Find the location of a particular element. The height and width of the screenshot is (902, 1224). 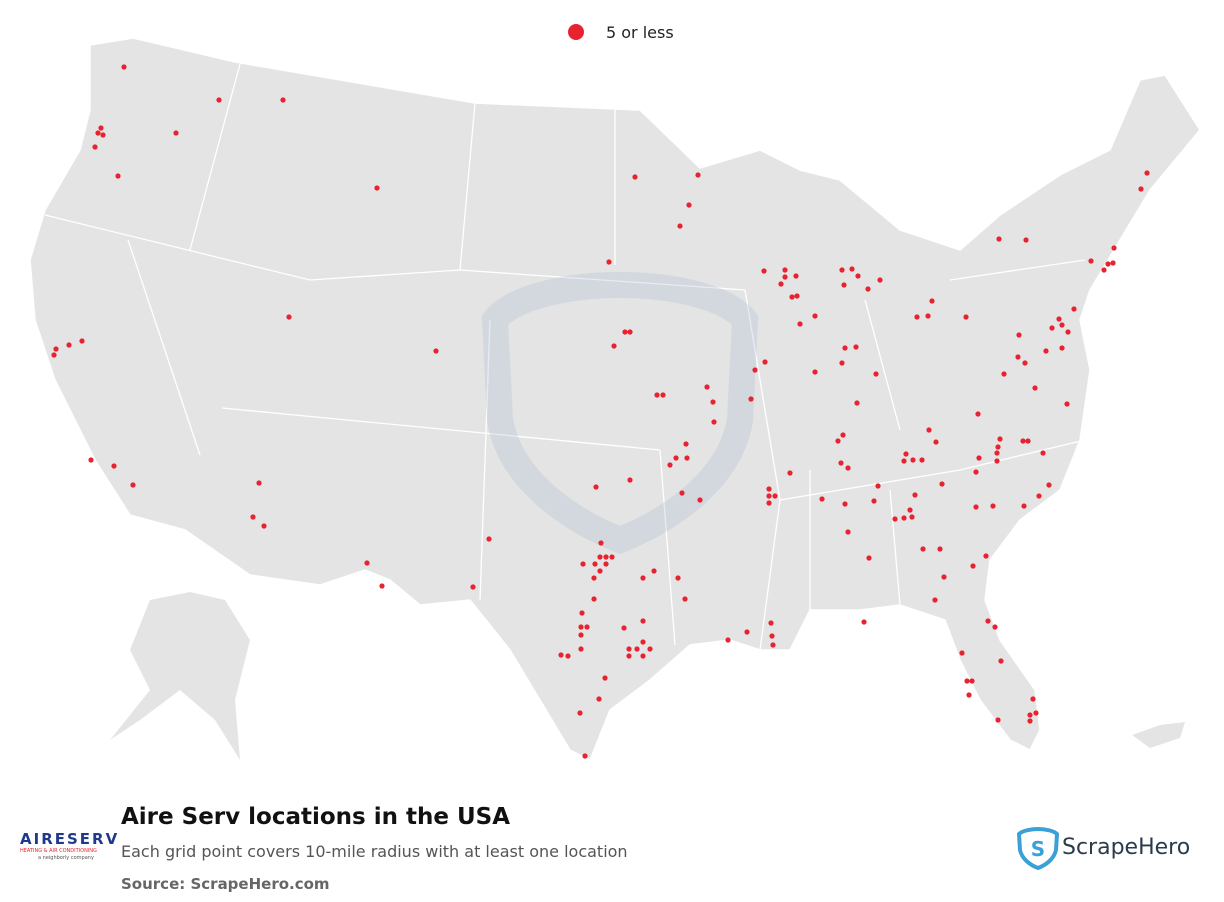

brand-icon: S is located at coordinates (1038, 848).